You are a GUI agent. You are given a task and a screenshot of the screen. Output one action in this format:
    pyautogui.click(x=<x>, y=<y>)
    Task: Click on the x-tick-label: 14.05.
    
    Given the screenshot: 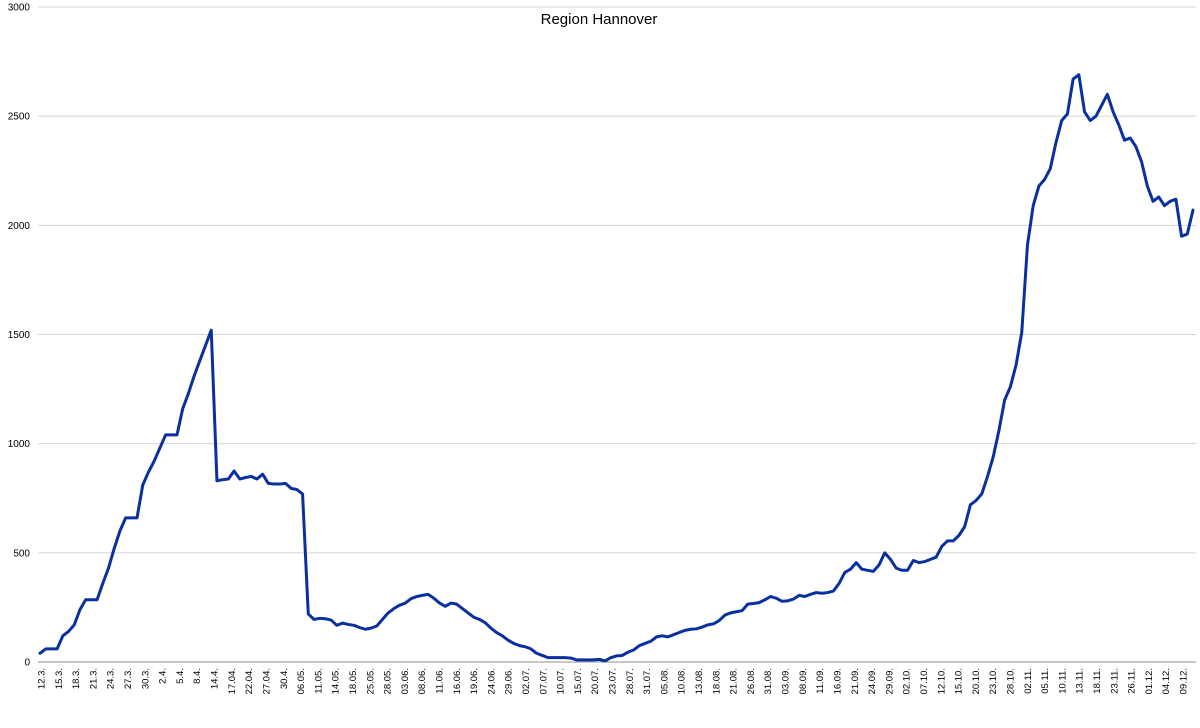 What is the action you would take?
    pyautogui.click(x=336, y=681)
    